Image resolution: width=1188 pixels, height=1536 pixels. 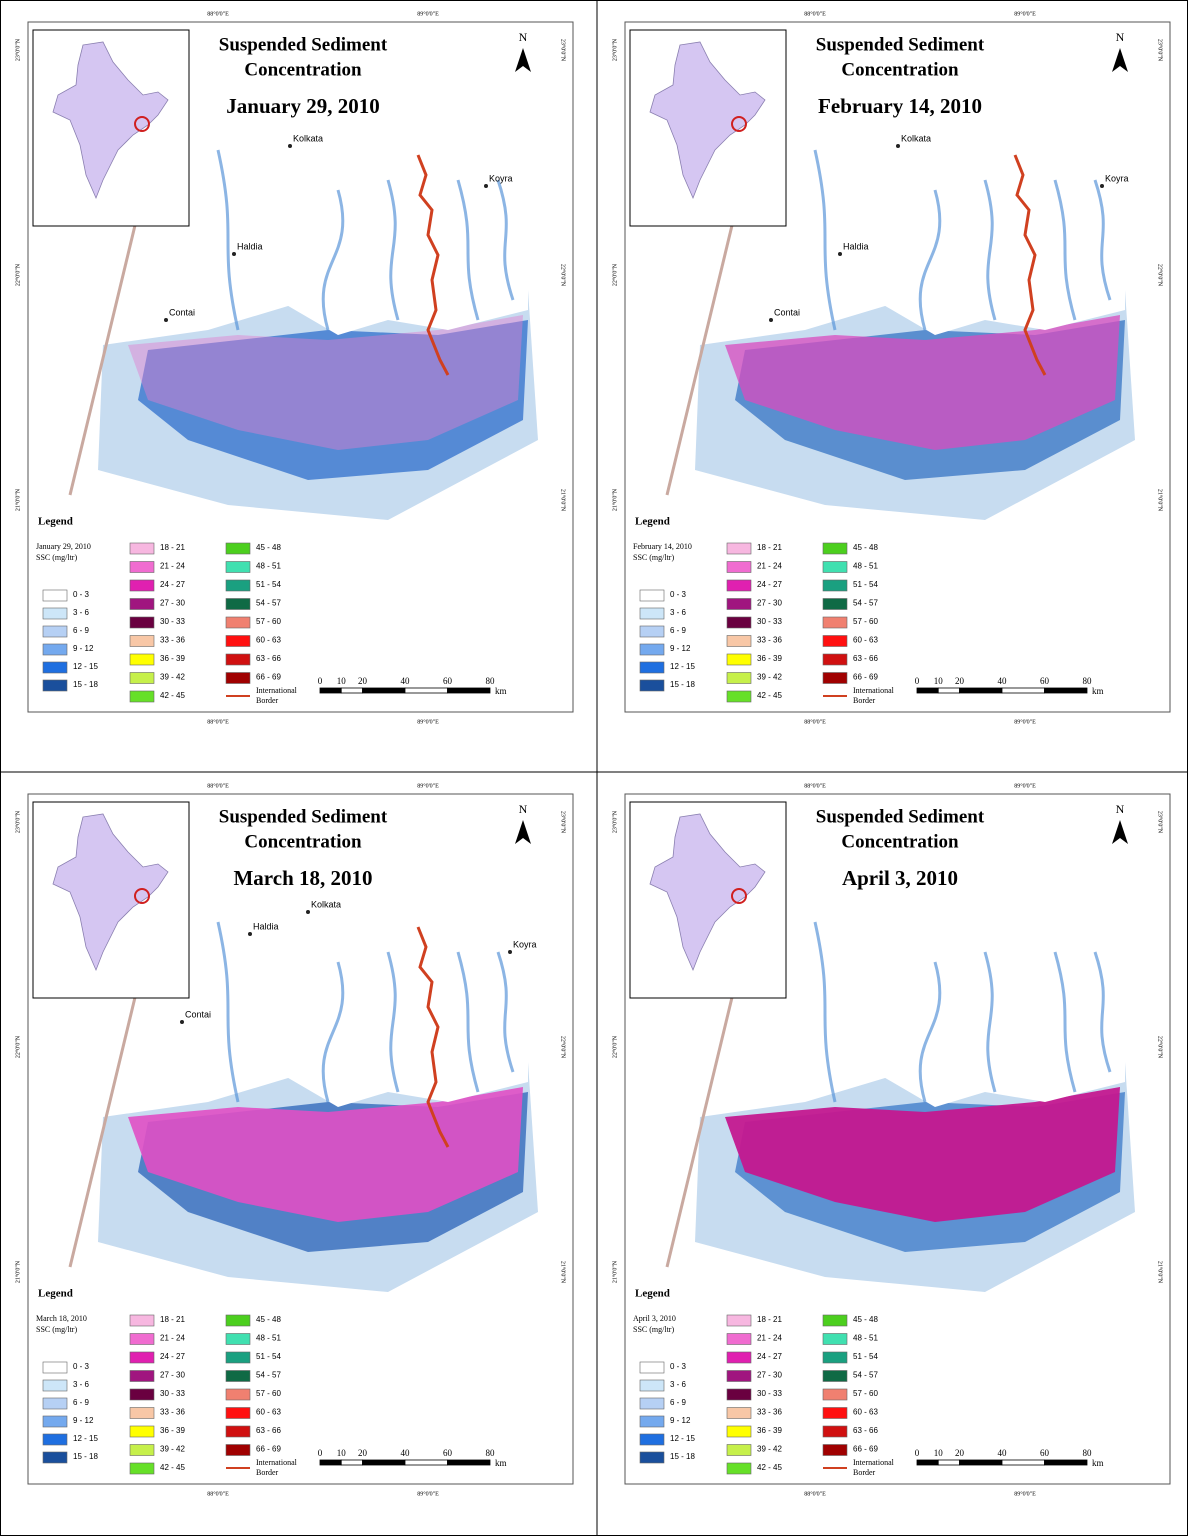 What do you see at coordinates (268, 1393) in the screenshot?
I see `legend-label: 57 - 60` at bounding box center [268, 1393].